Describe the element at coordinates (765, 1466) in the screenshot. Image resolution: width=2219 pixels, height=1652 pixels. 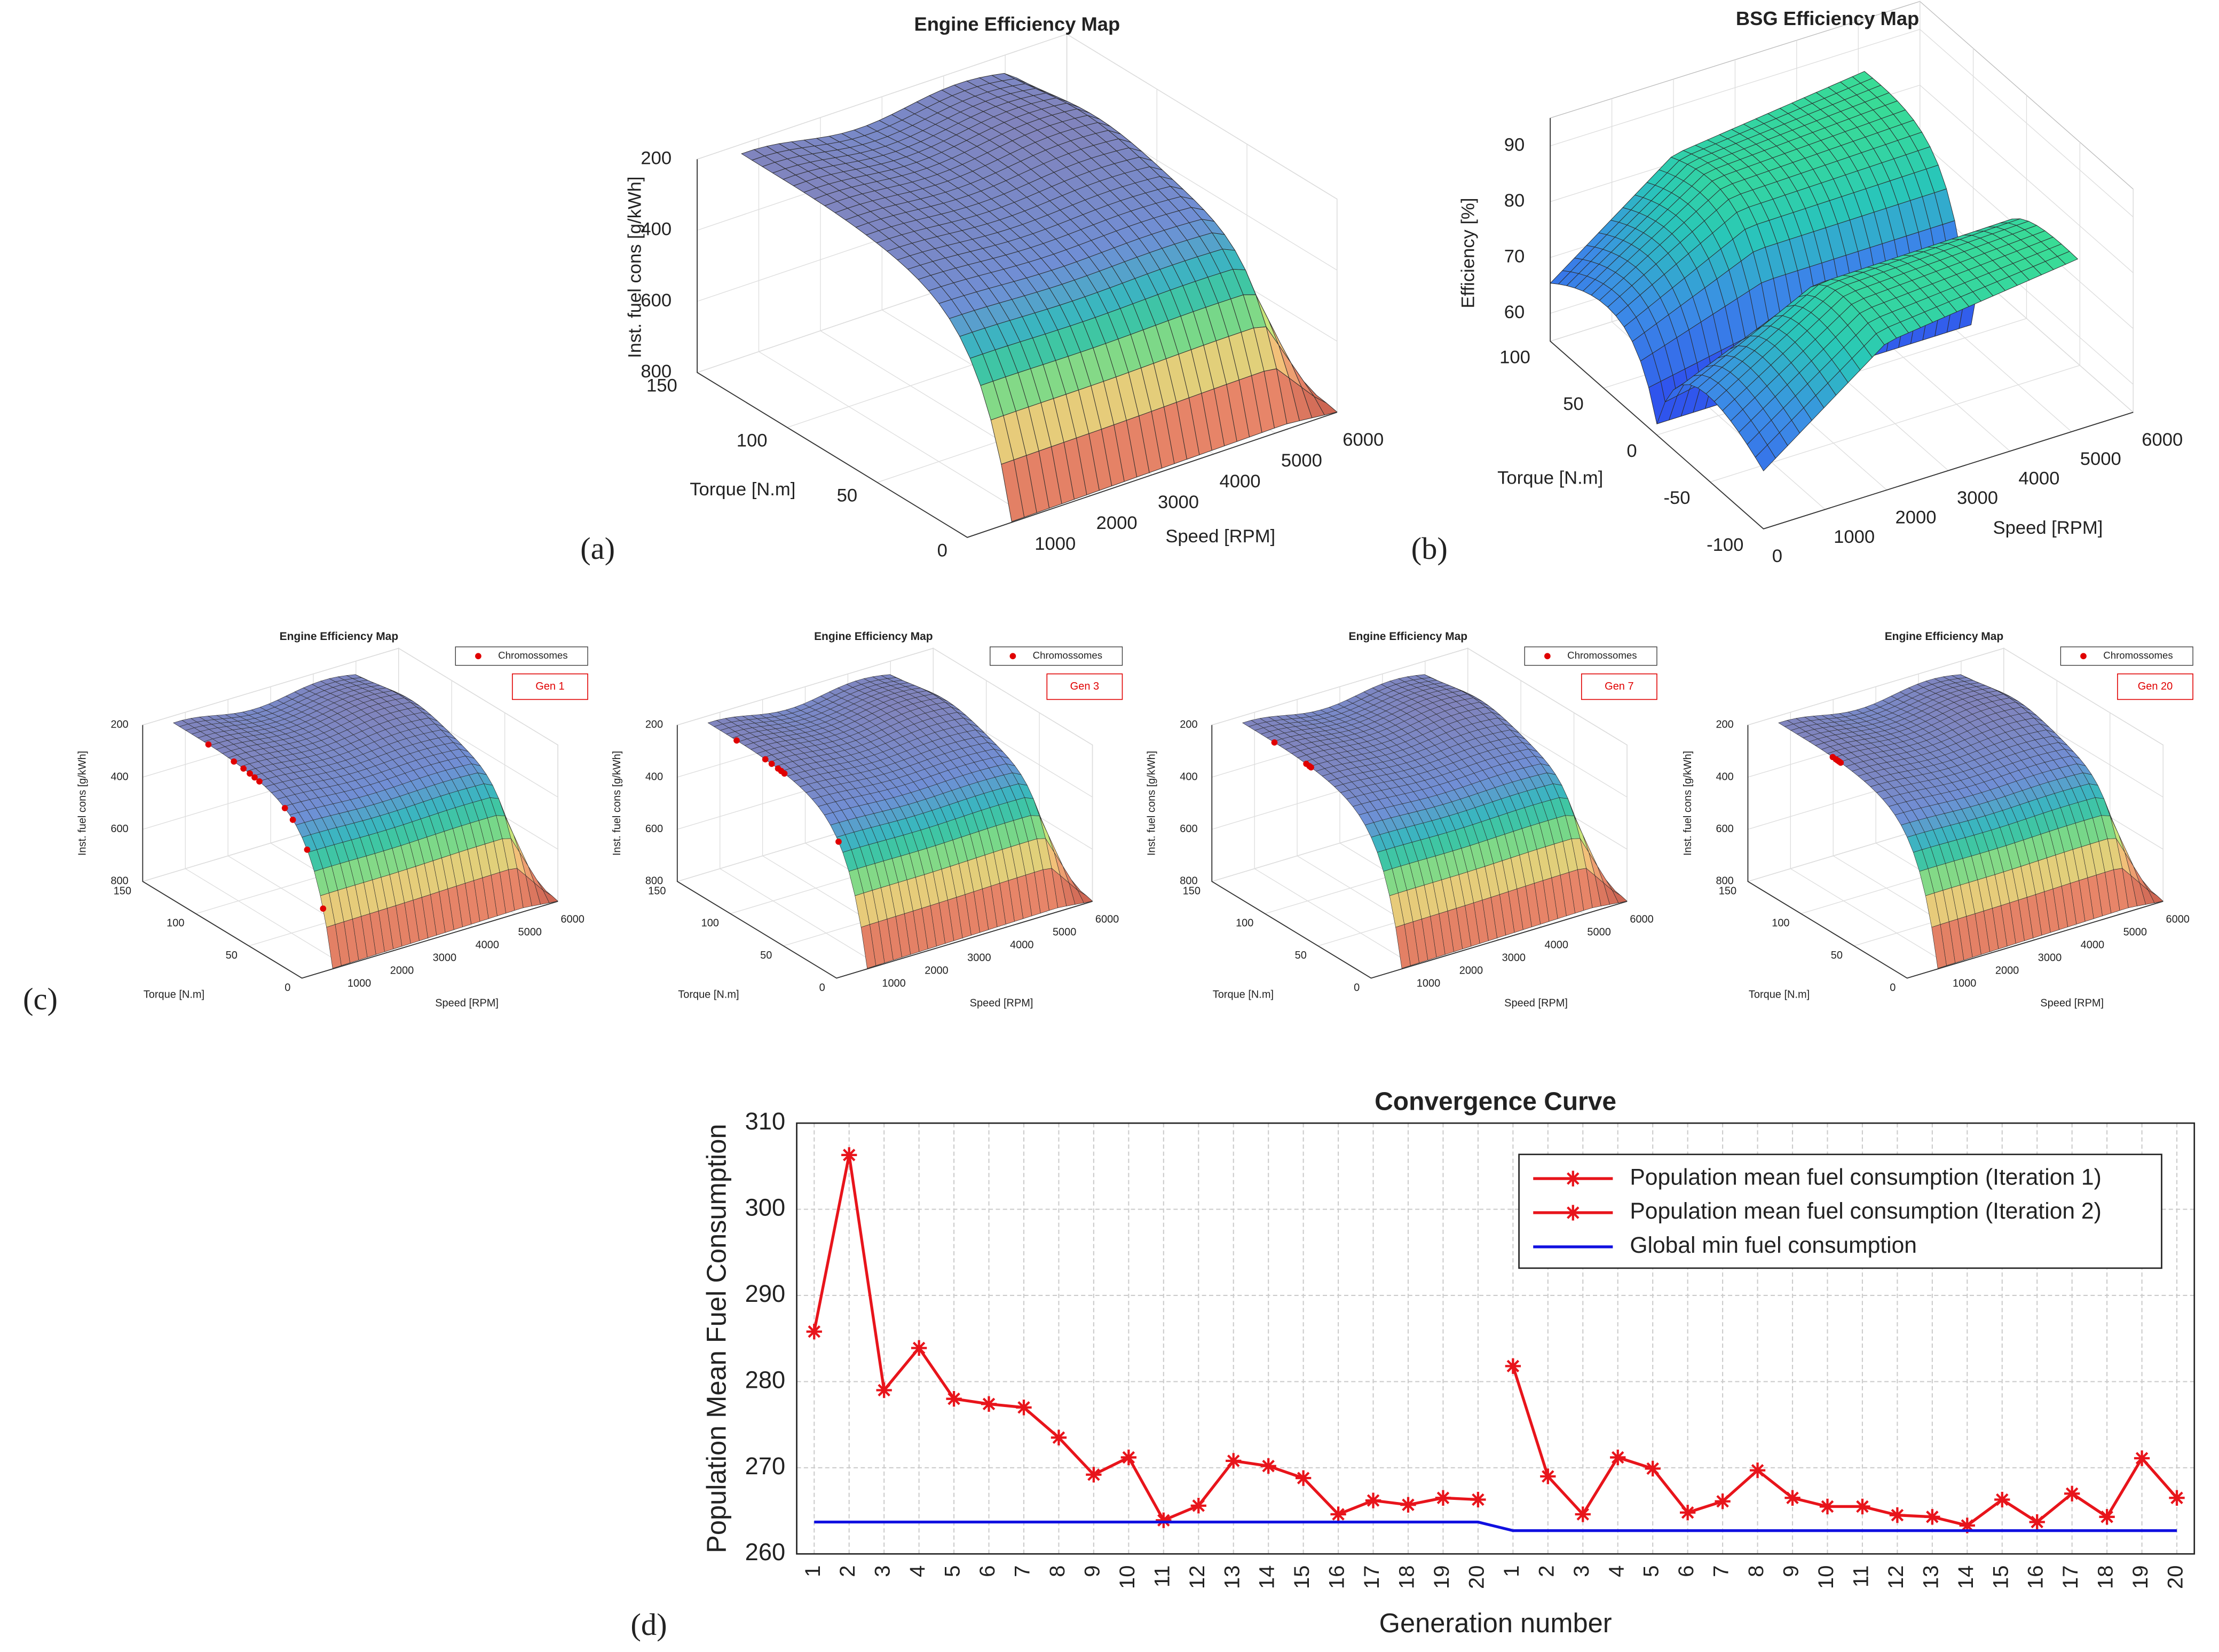
I see `y-tick-label: 270` at that location.